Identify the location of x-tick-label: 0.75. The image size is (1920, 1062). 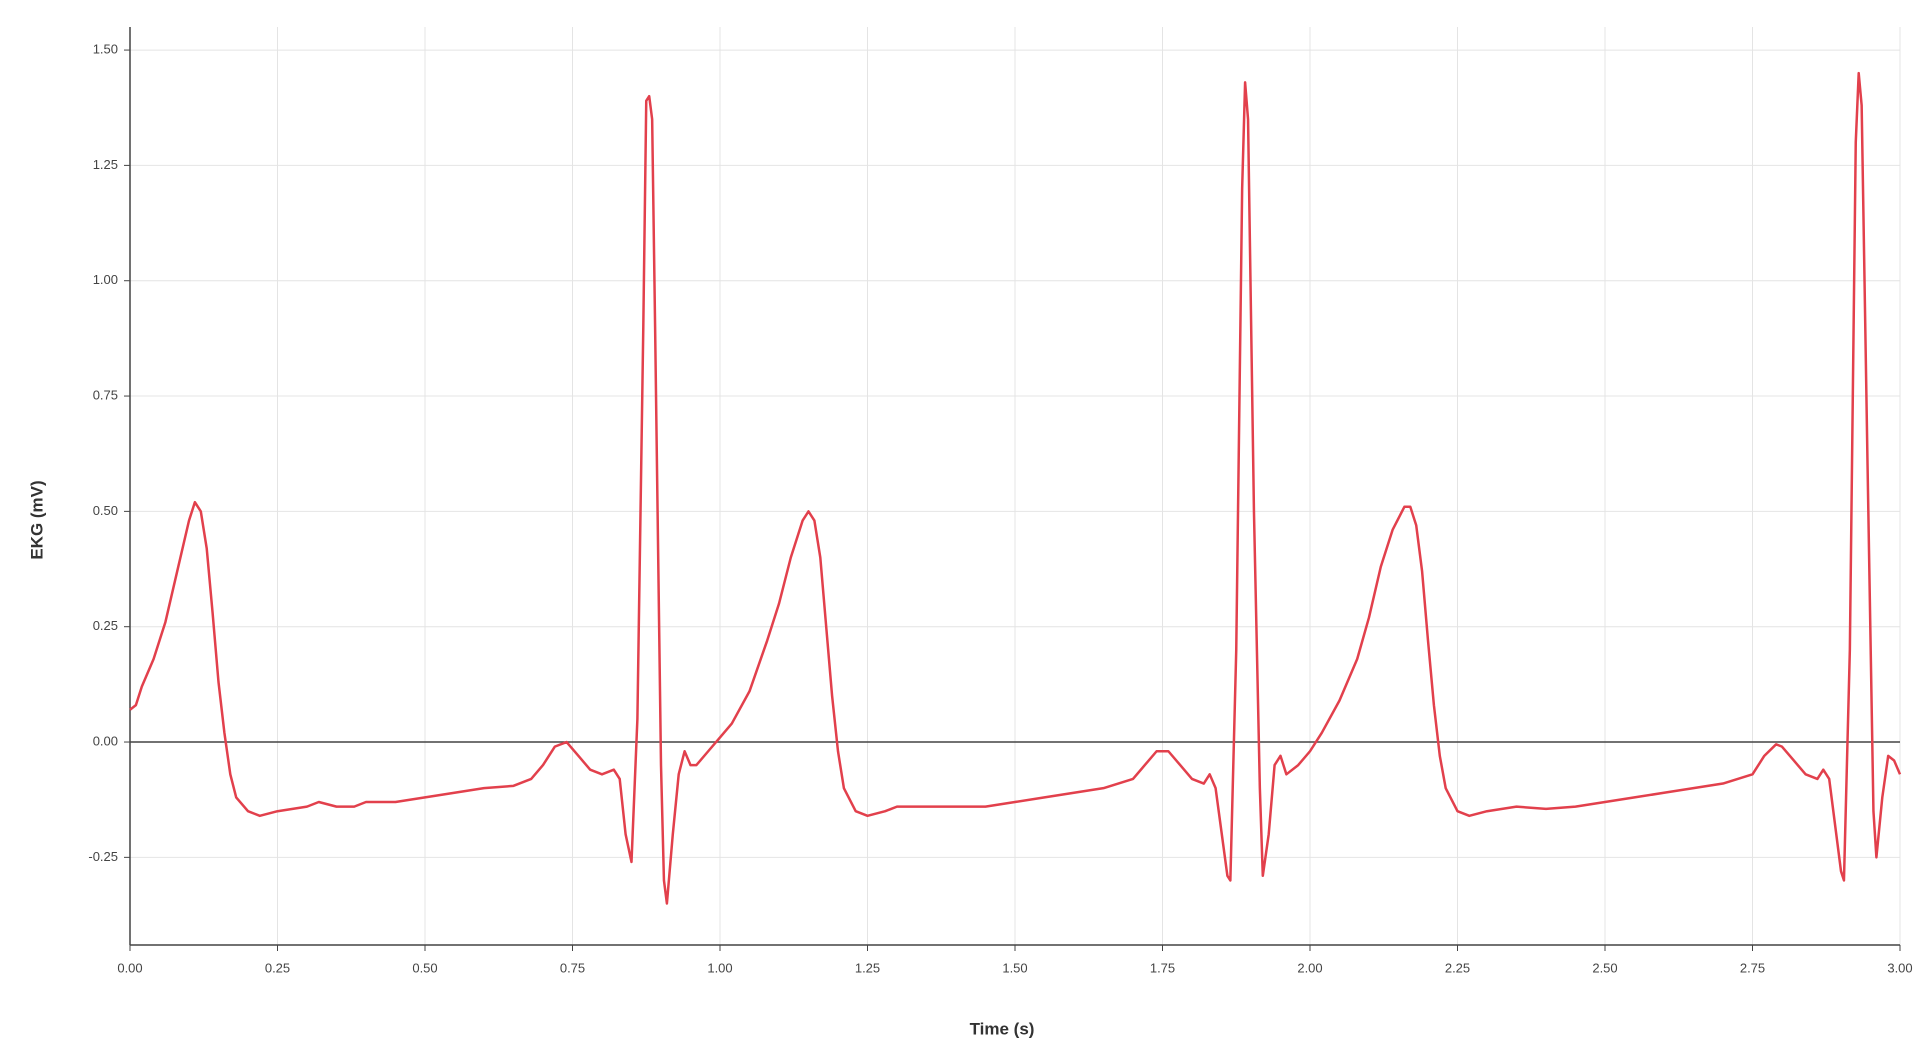
(572, 967).